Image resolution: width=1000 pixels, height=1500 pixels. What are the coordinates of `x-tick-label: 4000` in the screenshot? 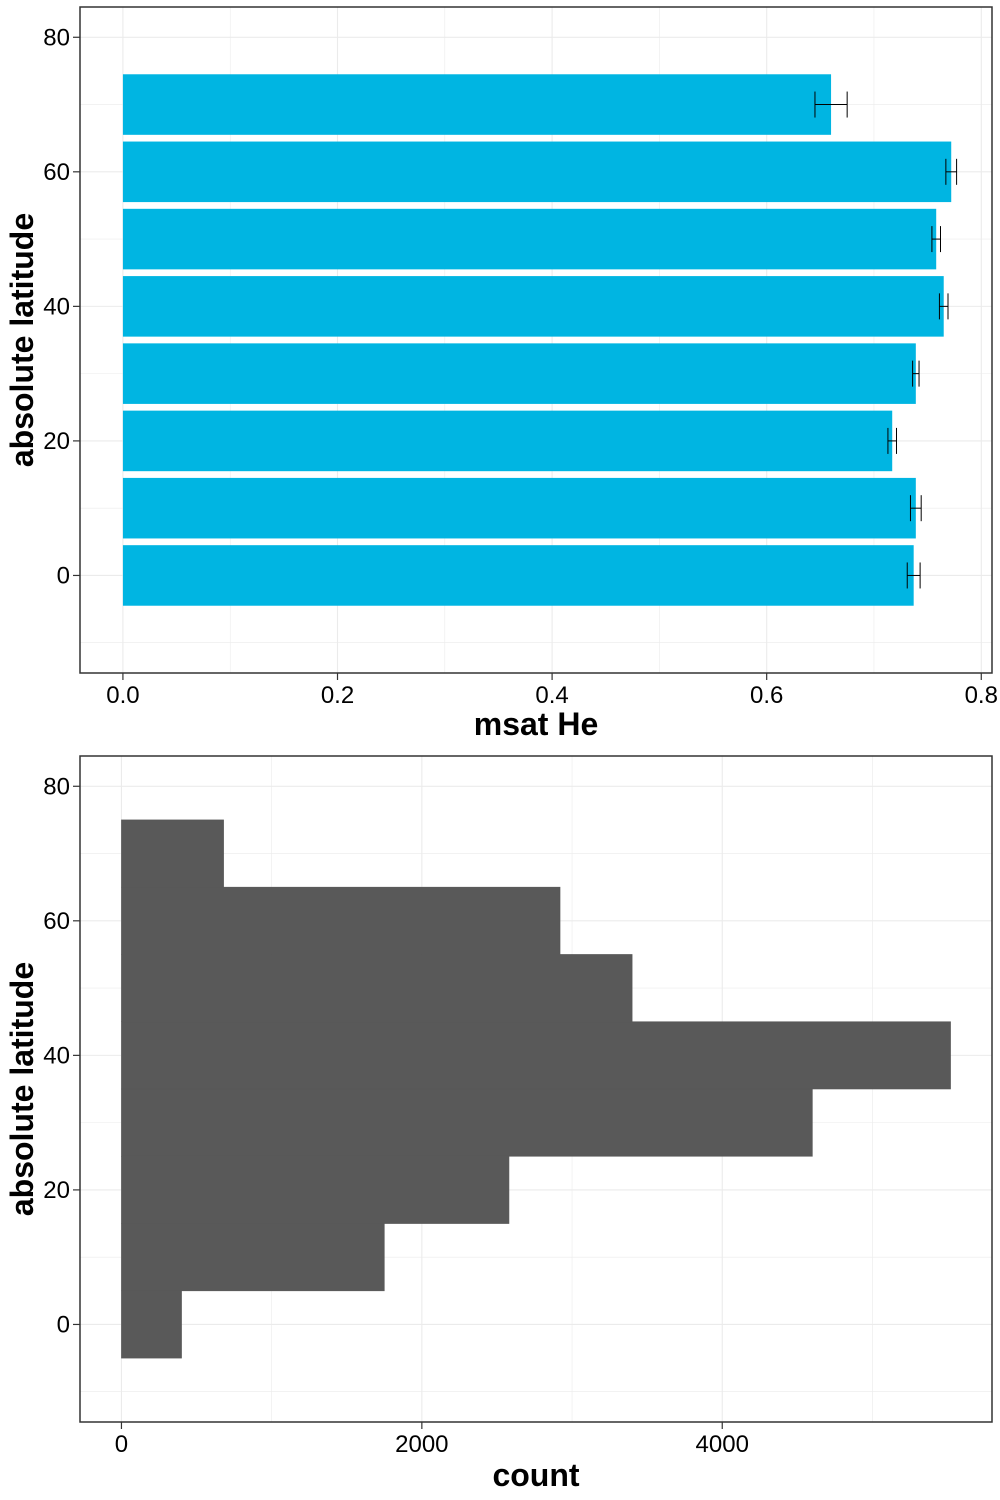 It's located at (722, 1444).